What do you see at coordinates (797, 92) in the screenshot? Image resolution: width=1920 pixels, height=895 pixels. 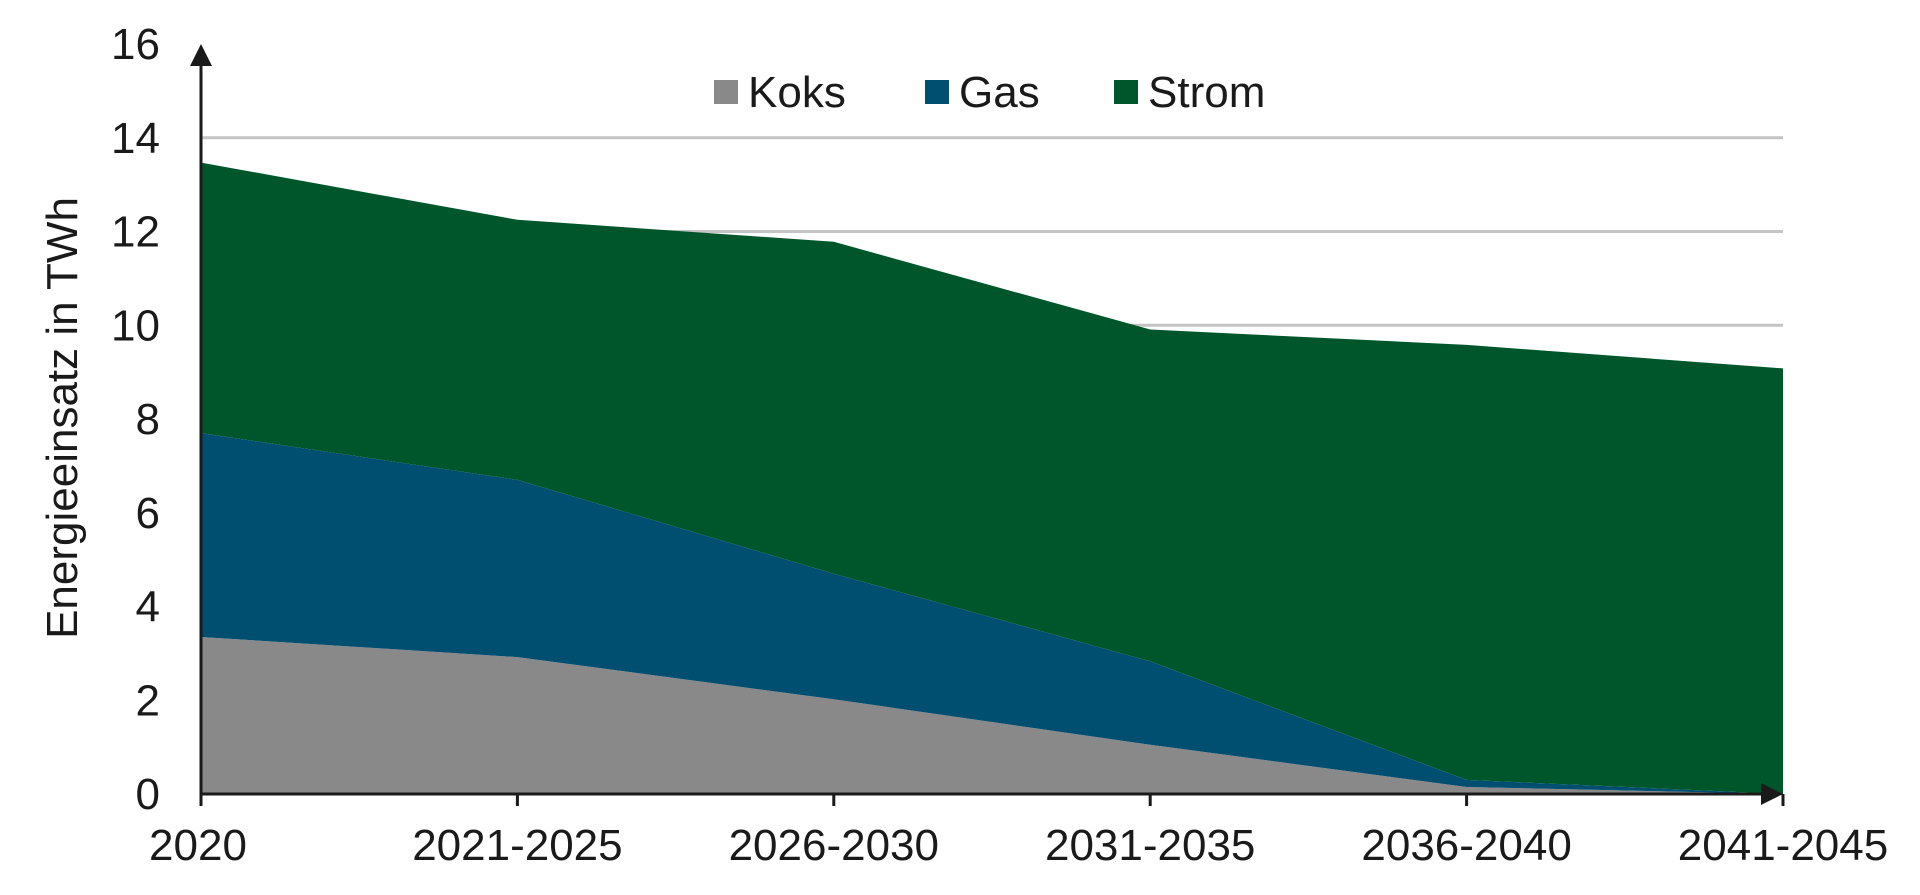 I see `legend-label: Koks` at bounding box center [797, 92].